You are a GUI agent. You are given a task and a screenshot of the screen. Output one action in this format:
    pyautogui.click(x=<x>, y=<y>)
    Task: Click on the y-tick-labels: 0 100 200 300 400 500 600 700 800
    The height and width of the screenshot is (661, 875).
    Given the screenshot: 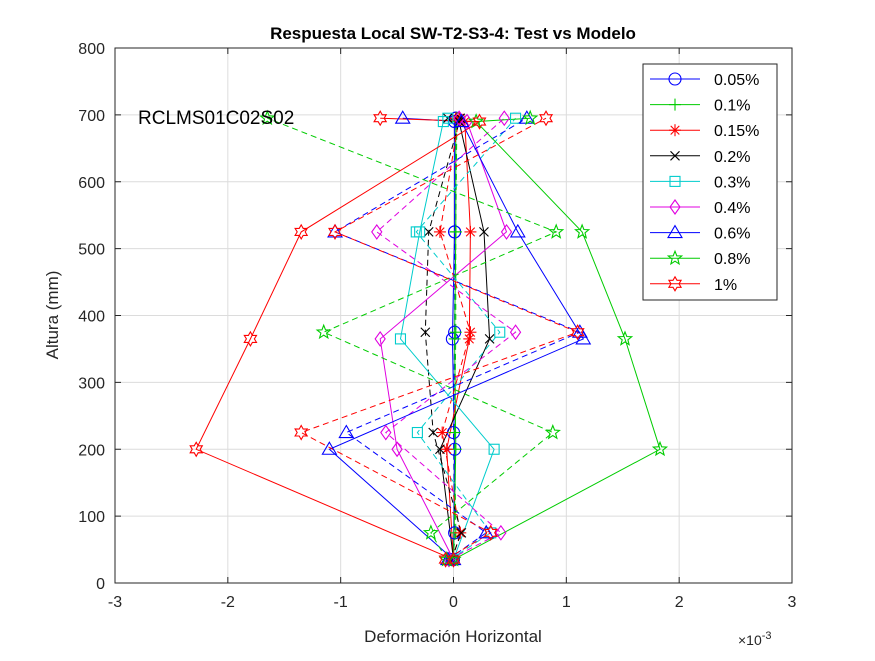 What is the action you would take?
    pyautogui.click(x=91, y=317)
    